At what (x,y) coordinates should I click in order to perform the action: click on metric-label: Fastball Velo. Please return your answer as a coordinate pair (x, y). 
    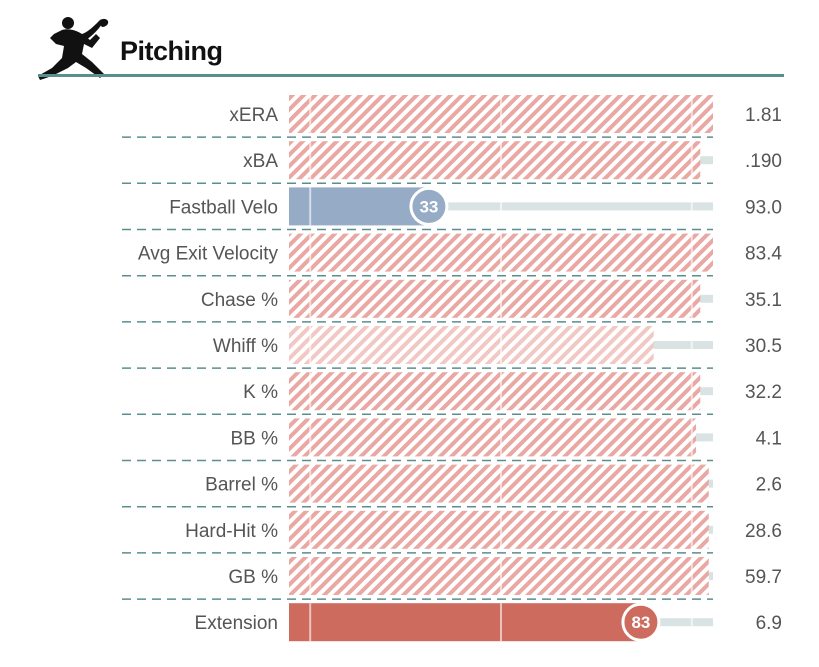
    Looking at the image, I should click on (223, 207).